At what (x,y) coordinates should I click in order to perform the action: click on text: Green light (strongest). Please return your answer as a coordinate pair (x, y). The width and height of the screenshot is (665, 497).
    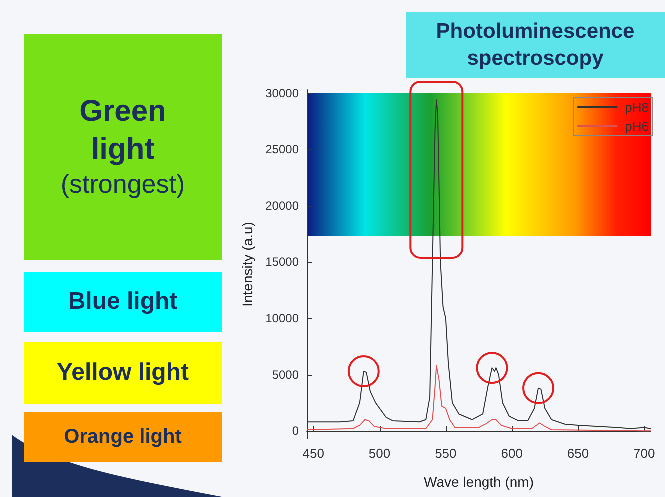
    Looking at the image, I should click on (123, 147).